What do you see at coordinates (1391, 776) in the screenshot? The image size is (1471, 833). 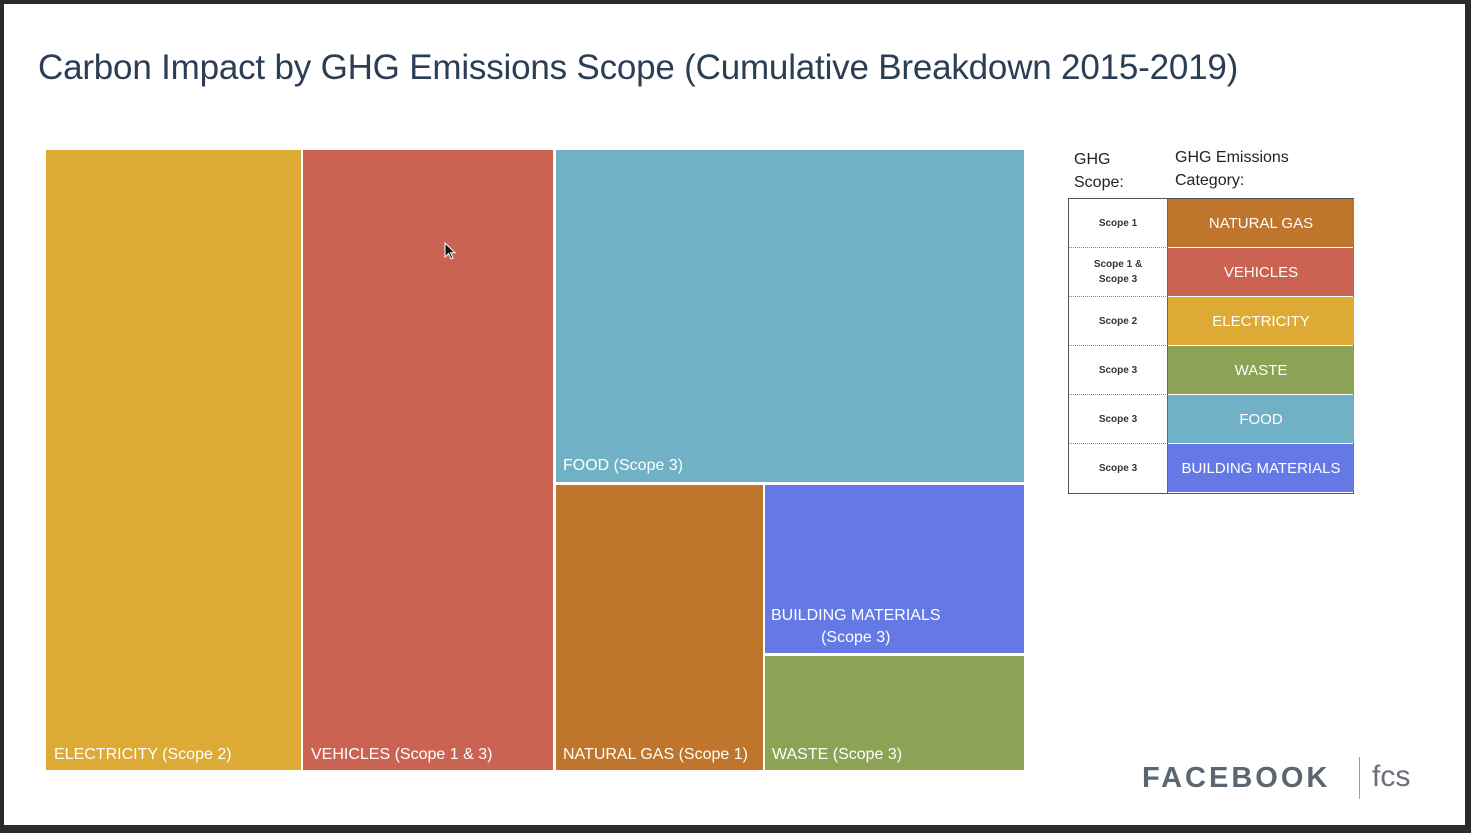 I see `fcs-logo: fcs` at bounding box center [1391, 776].